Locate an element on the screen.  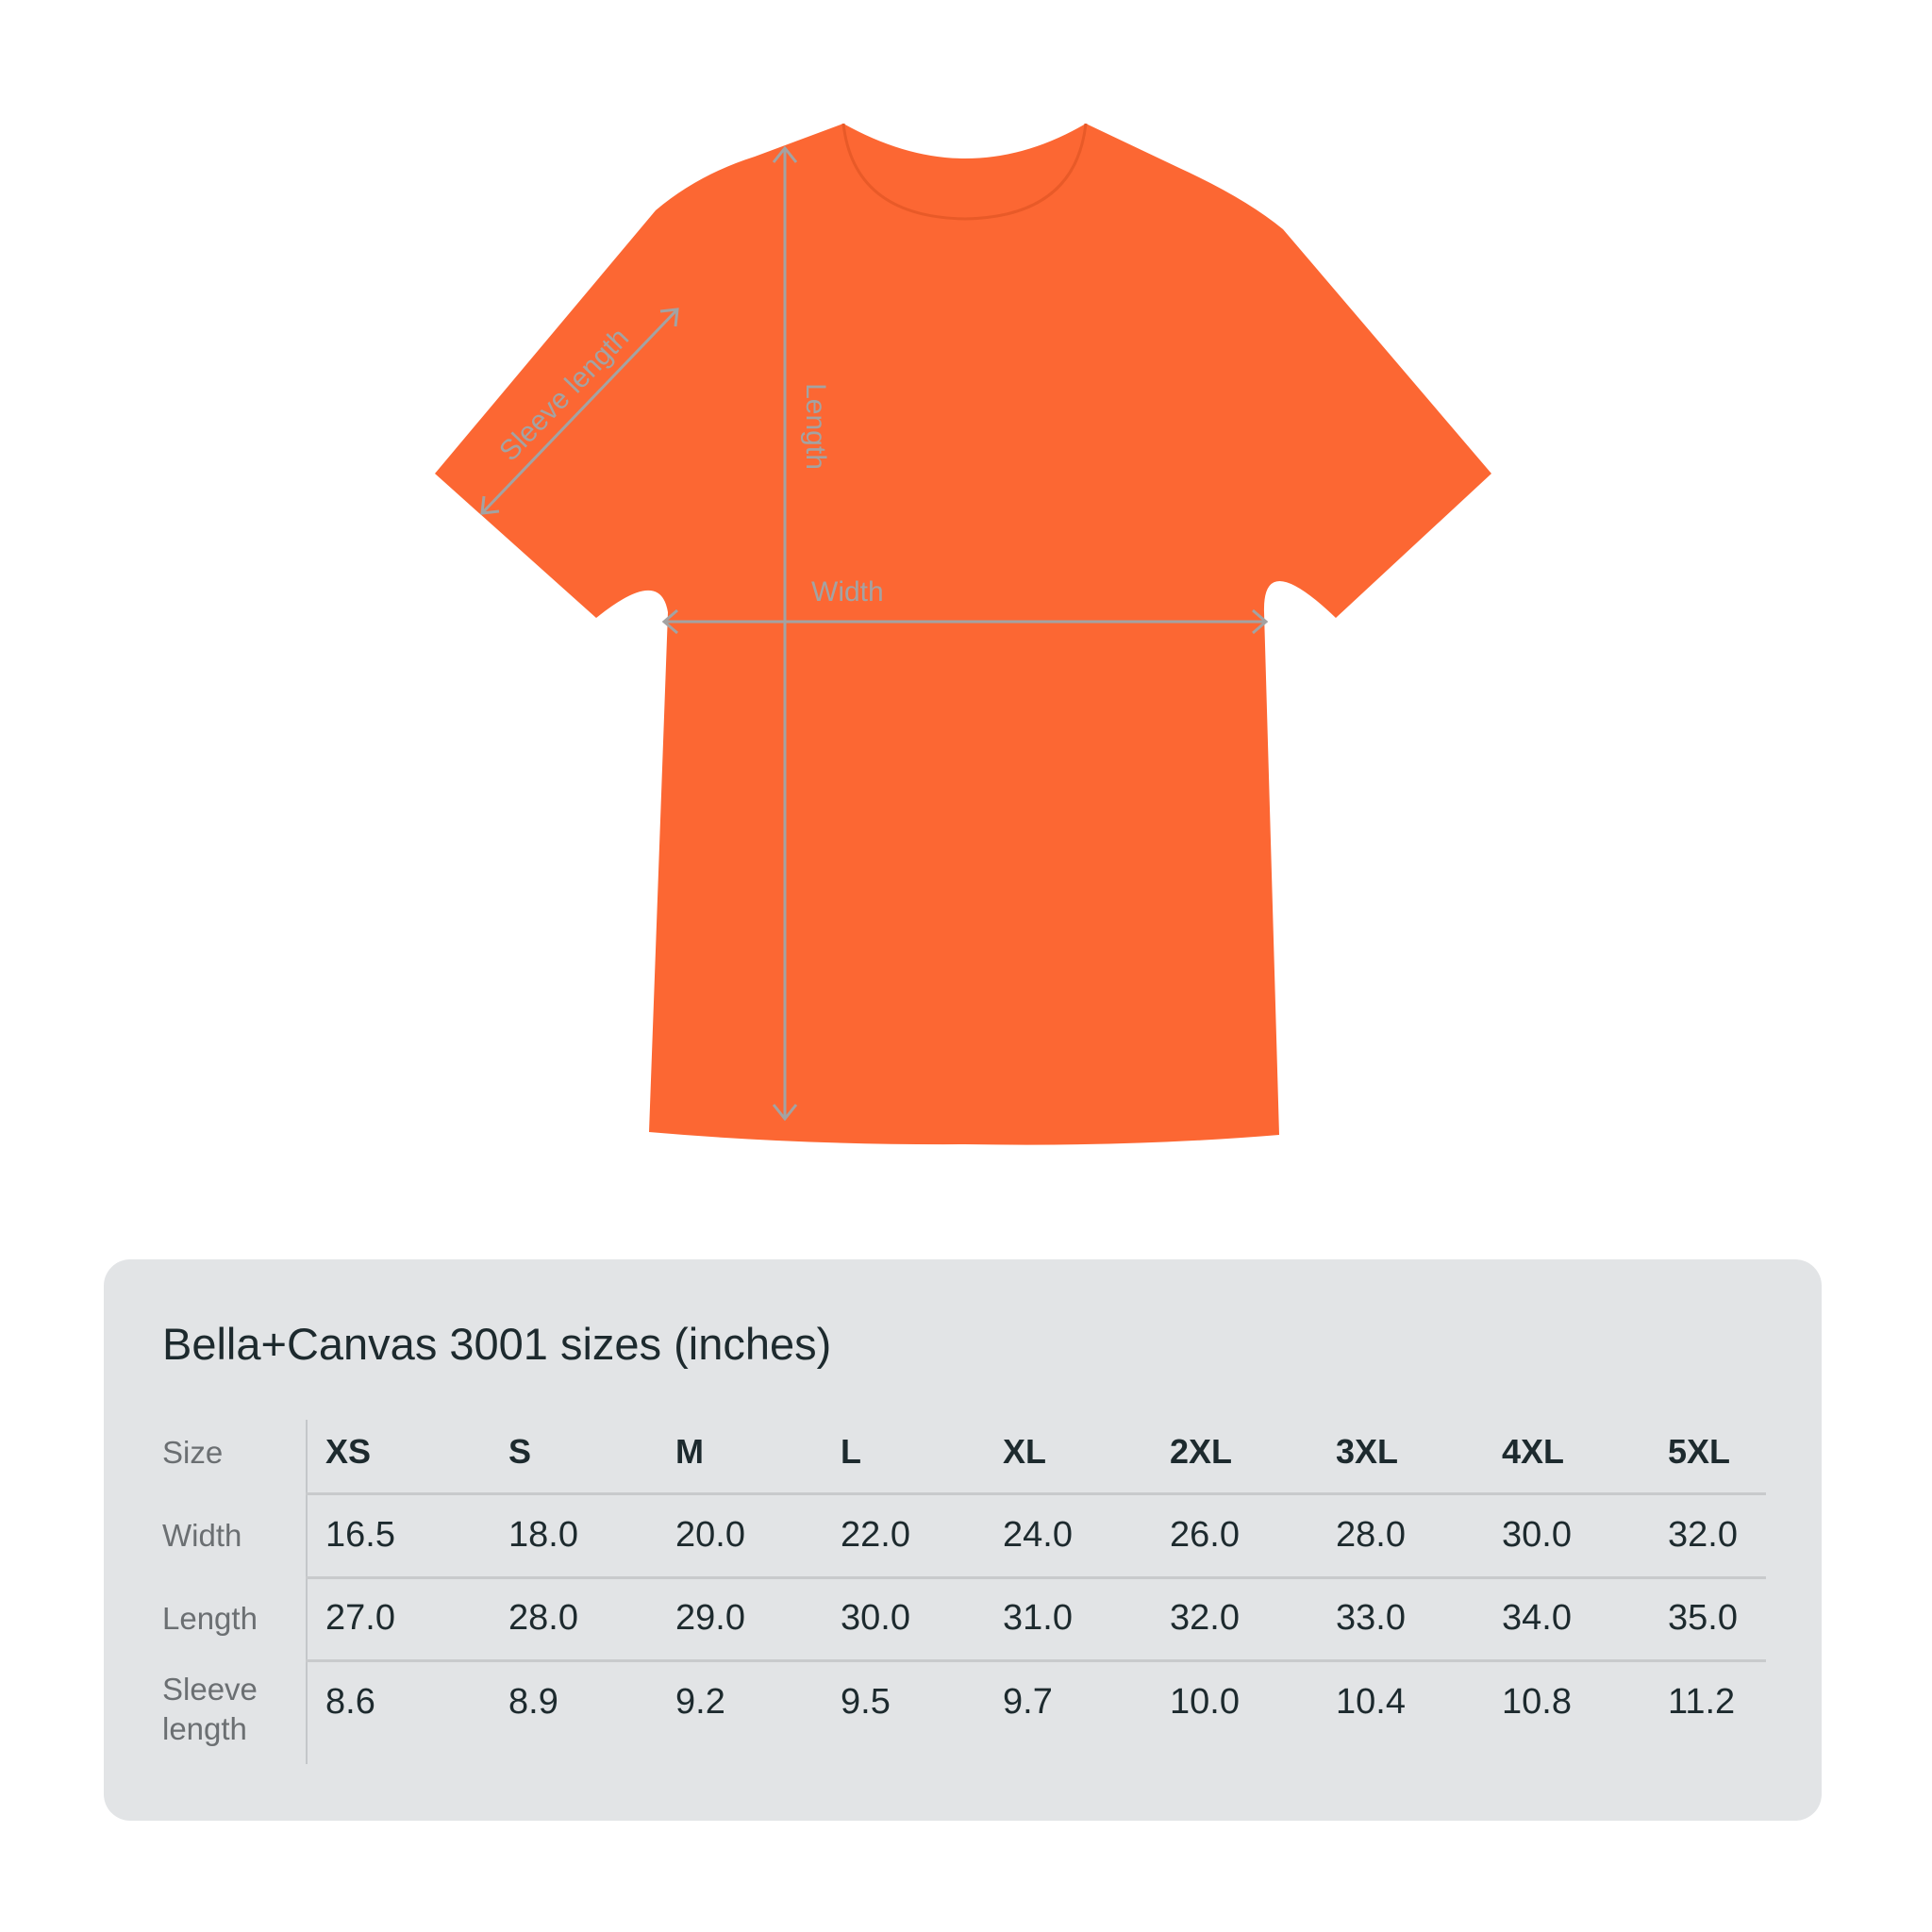
width-cell: 16.5 is located at coordinates (360, 1535).